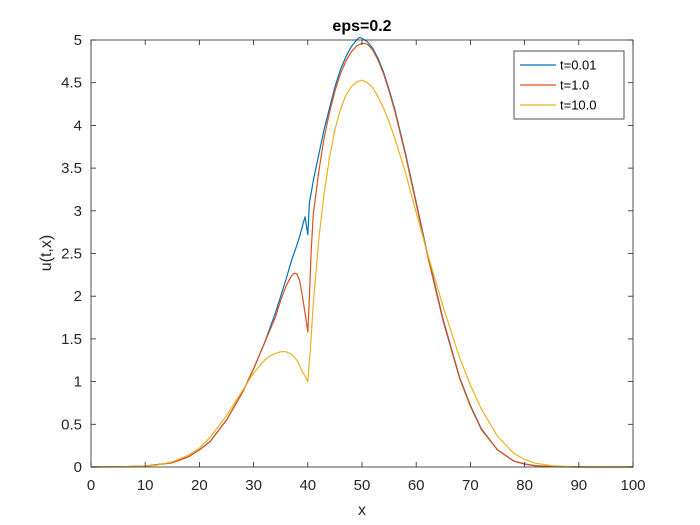  Describe the element at coordinates (253, 485) in the screenshot. I see `x-tick-label: 30` at that location.